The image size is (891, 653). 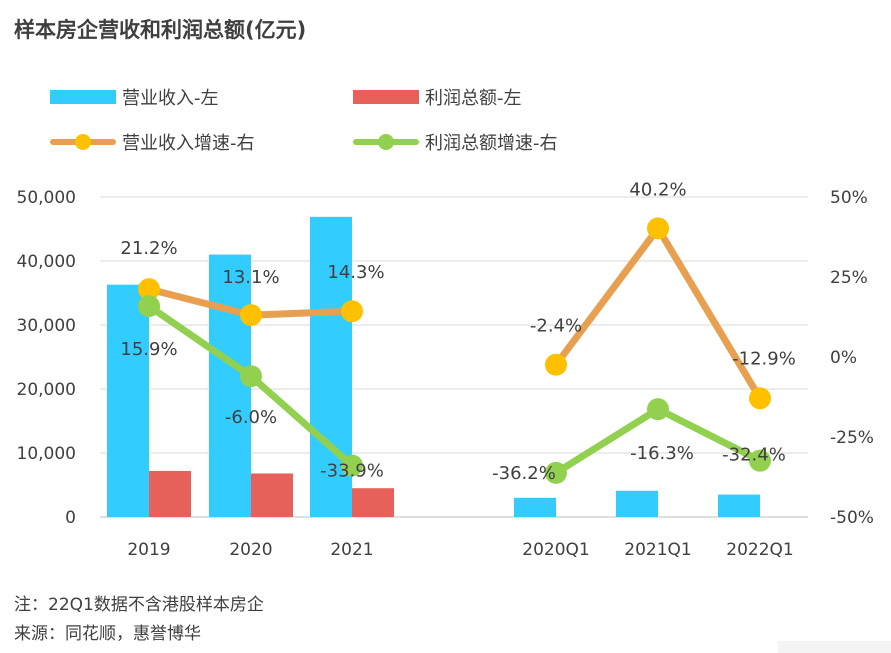 I want to click on label-profit-growth: -33.9%, so click(x=352, y=470).